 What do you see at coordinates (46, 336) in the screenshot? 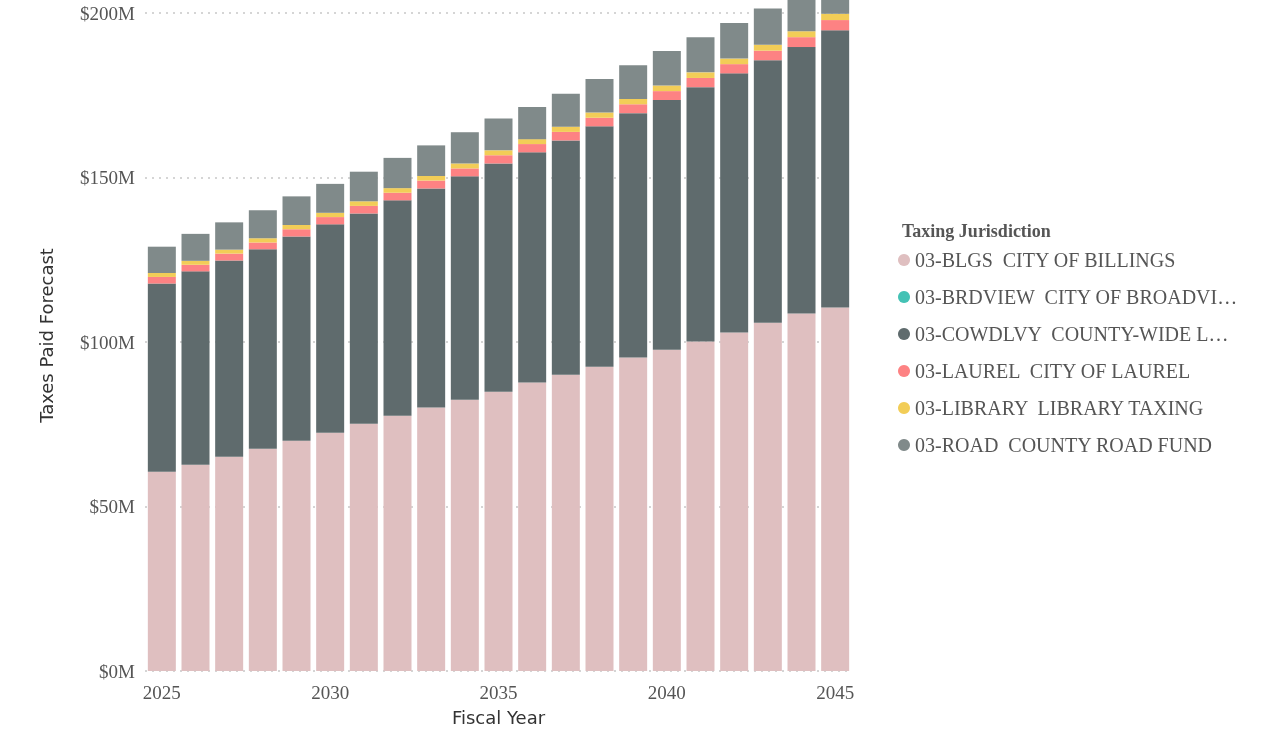
I see `y-axis-title: Taxes Paid Forecast` at bounding box center [46, 336].